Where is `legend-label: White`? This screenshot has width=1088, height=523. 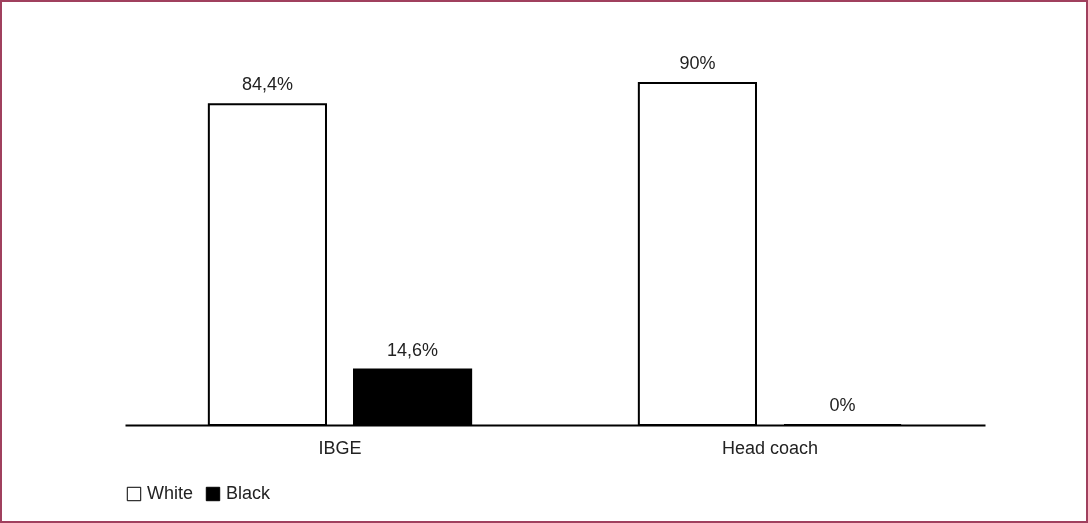 legend-label: White is located at coordinates (170, 493).